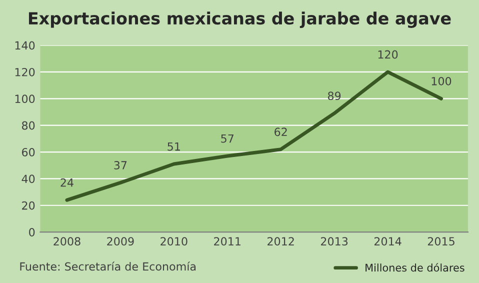  I want to click on x-tick-label: 2008, so click(67, 241).